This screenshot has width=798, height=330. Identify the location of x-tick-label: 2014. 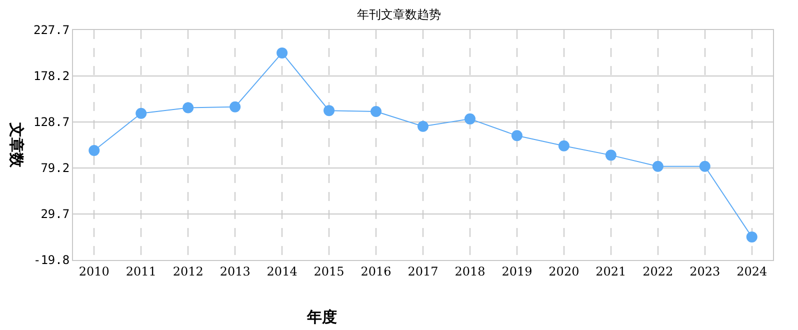
(282, 271).